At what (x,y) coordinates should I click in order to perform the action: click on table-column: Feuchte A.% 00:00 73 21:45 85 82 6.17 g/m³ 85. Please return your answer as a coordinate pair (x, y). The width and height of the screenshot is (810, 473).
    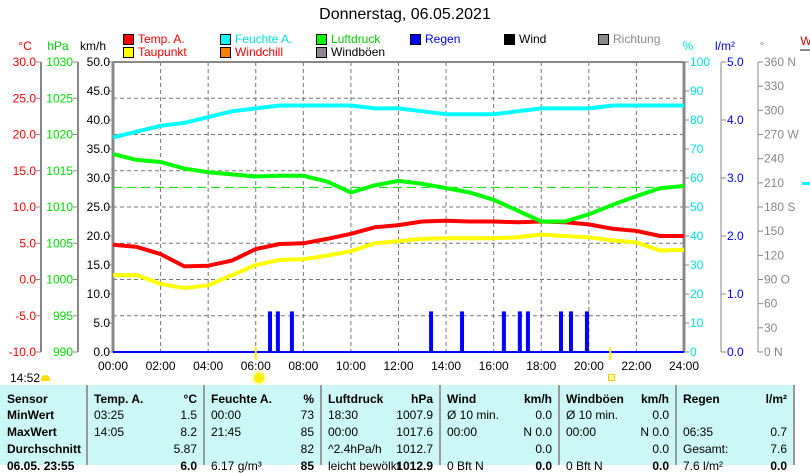
    Looking at the image, I should click on (263, 429).